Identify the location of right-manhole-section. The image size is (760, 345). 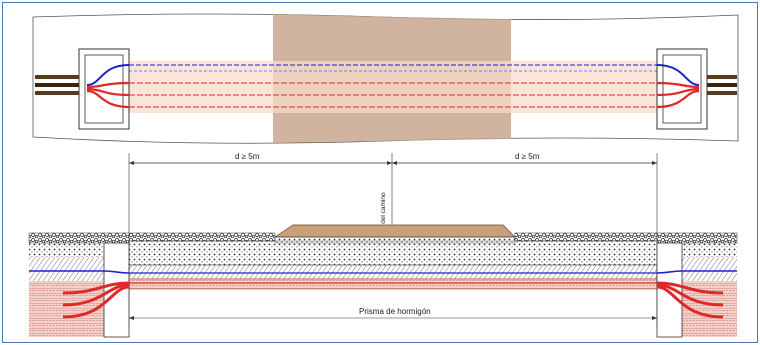
(697, 285).